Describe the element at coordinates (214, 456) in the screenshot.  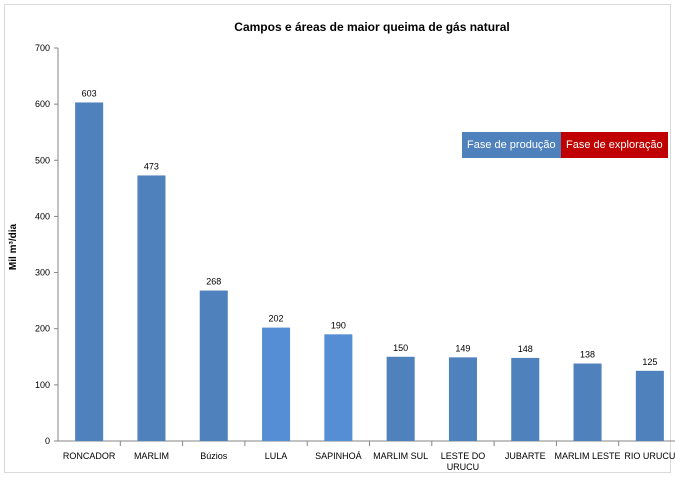
I see `x-tick-label: Búzios` at that location.